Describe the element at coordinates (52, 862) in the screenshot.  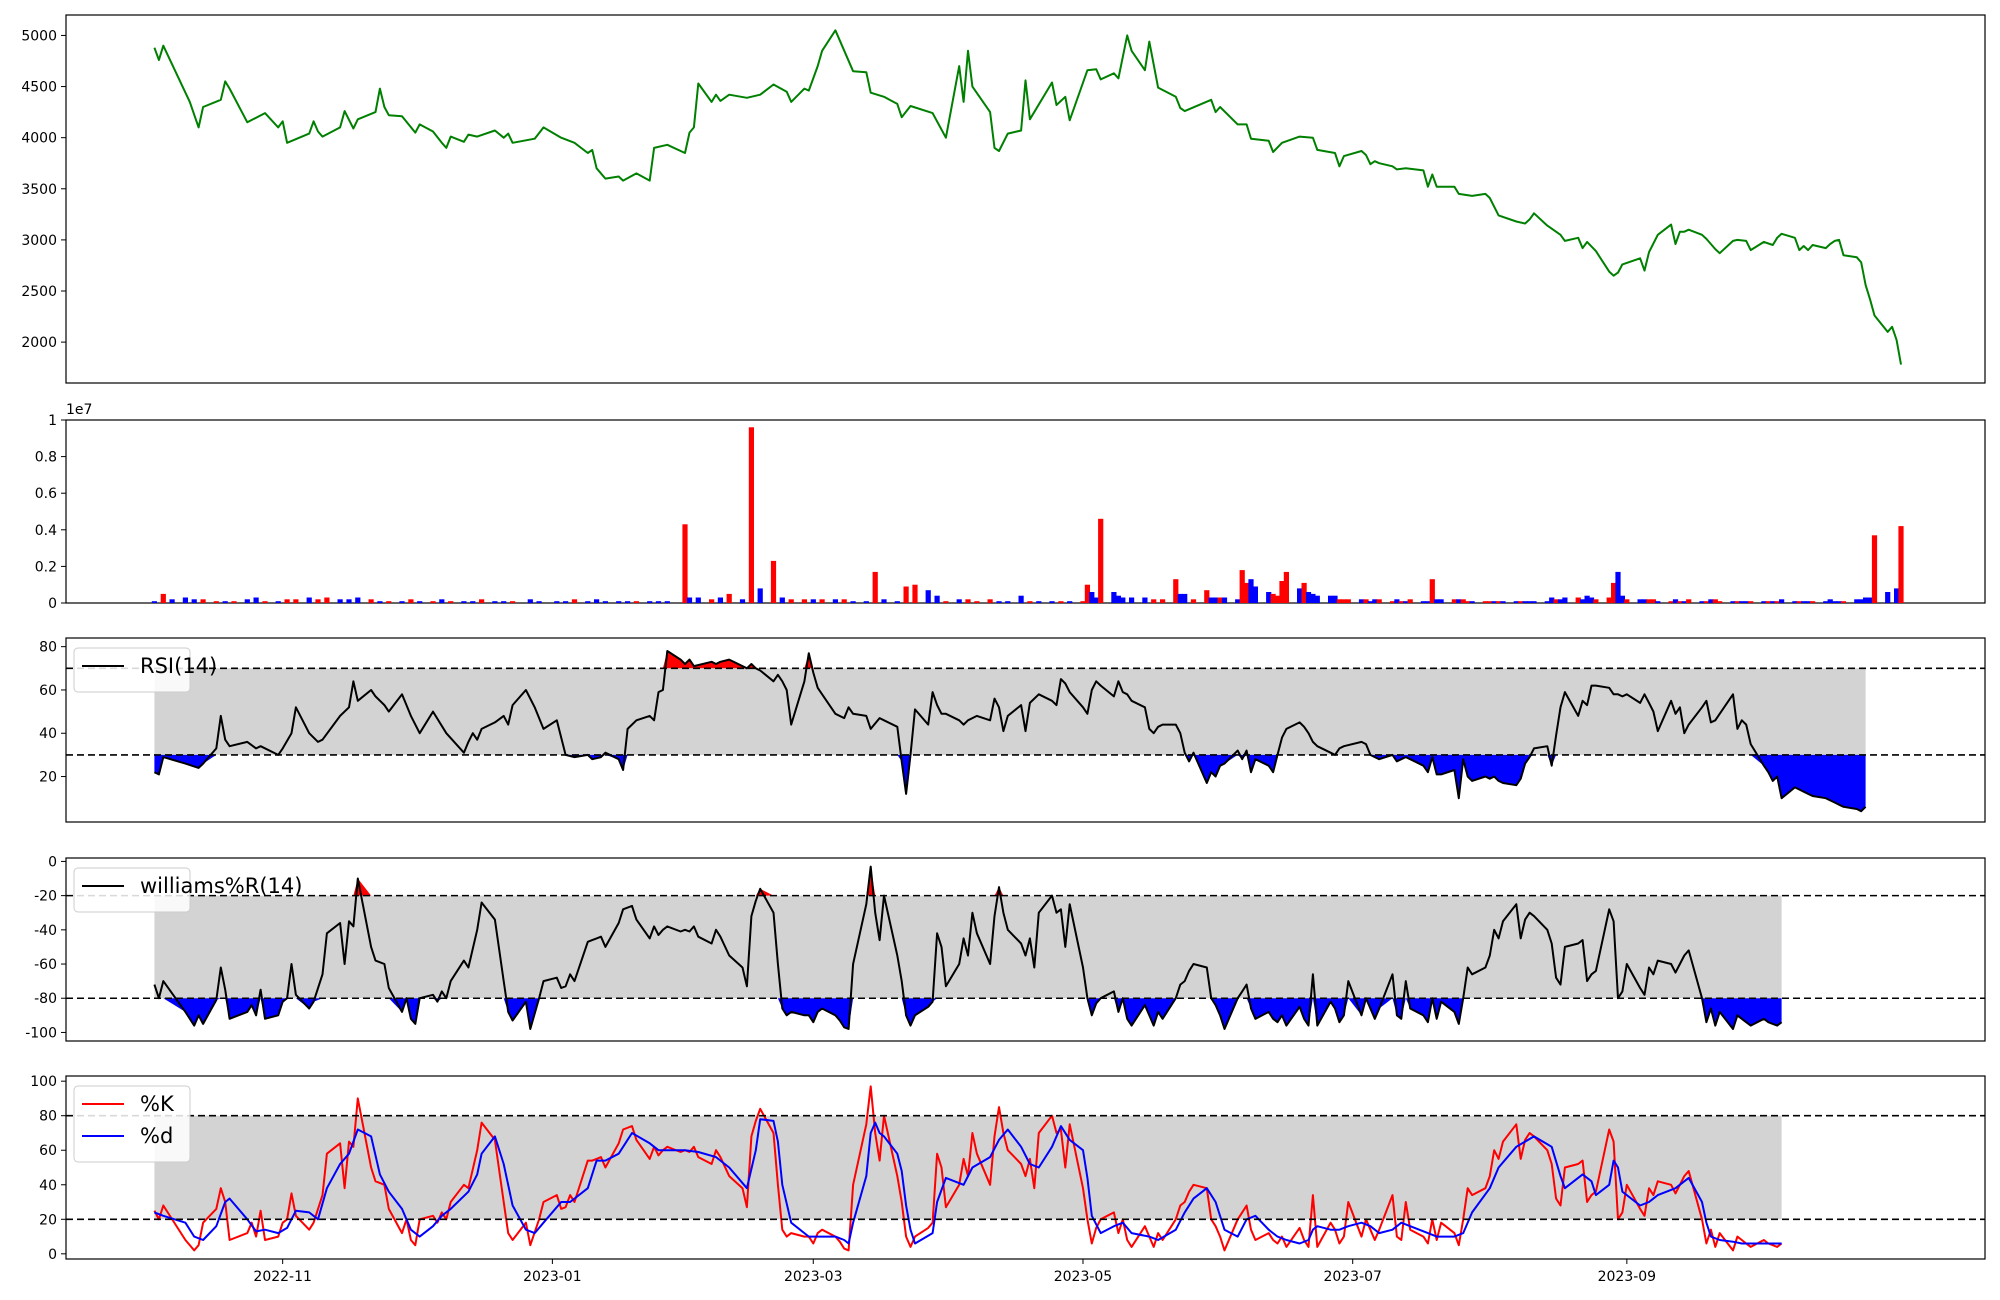
I see `williams-r-y-tick-label: 0` at that location.